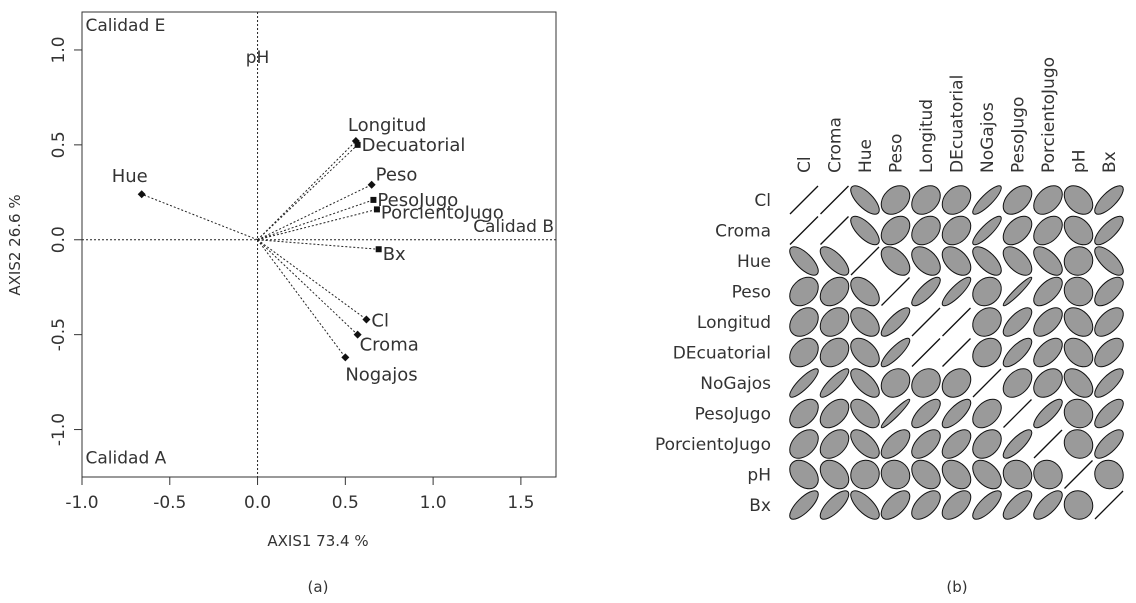 This screenshot has height=603, width=1136. What do you see at coordinates (836, 145) in the screenshot?
I see `column-label-croma: Croma` at bounding box center [836, 145].